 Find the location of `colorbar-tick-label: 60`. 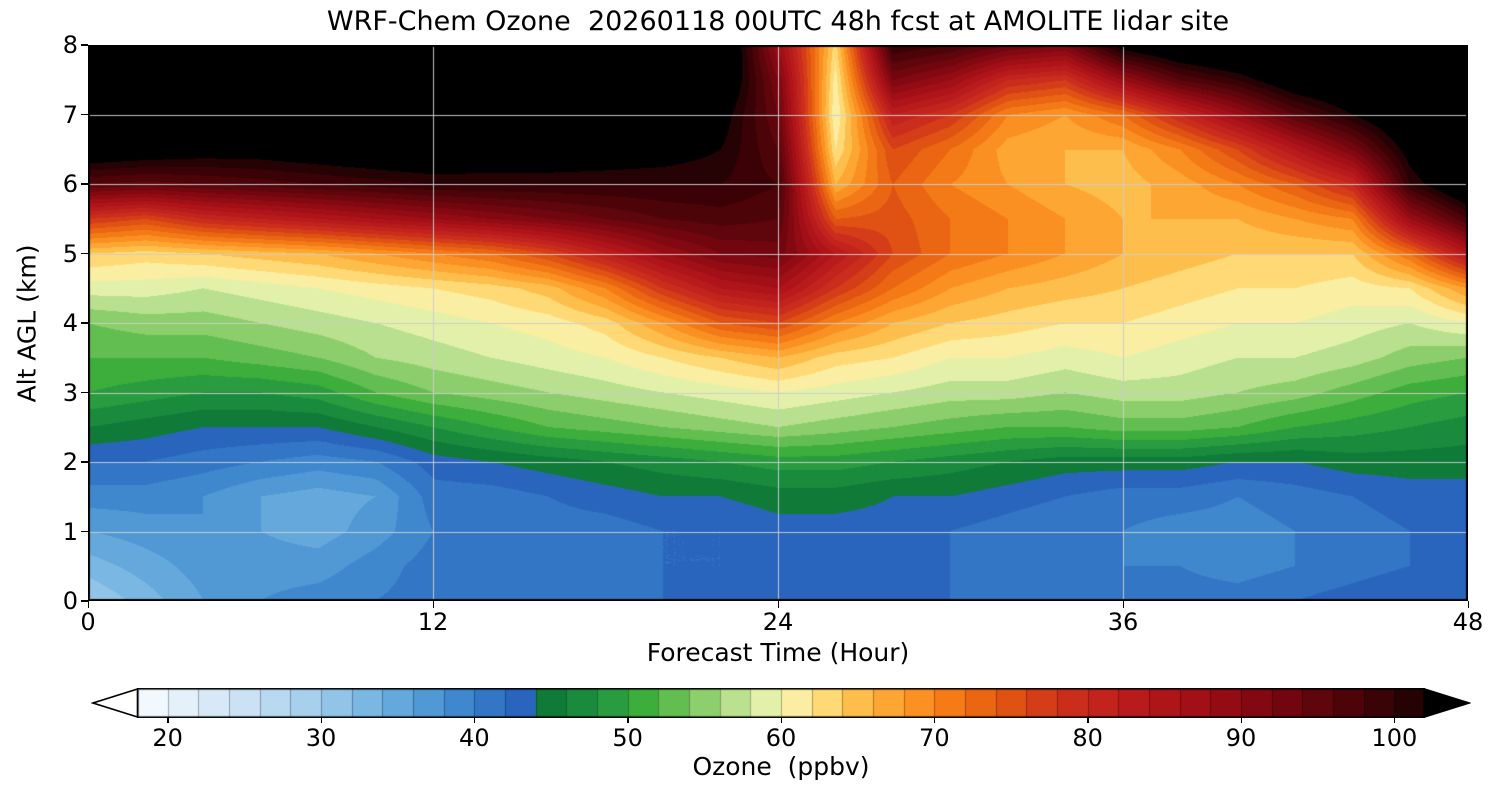

colorbar-tick-label: 60 is located at coordinates (781, 738).